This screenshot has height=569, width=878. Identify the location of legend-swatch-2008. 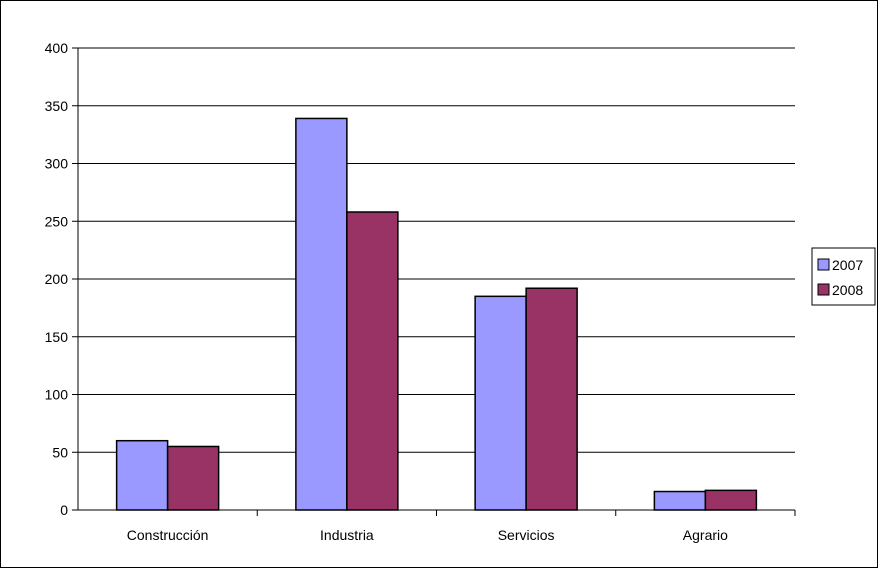
(823, 289).